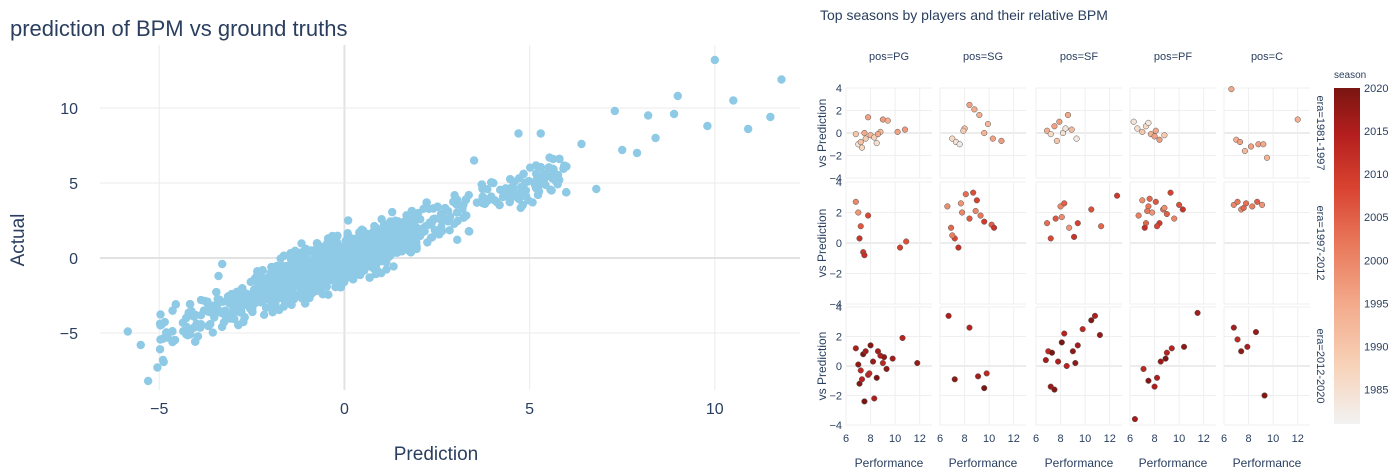 The width and height of the screenshot is (1400, 475). I want to click on facet-y-tick-label: 0, so click(839, 367).